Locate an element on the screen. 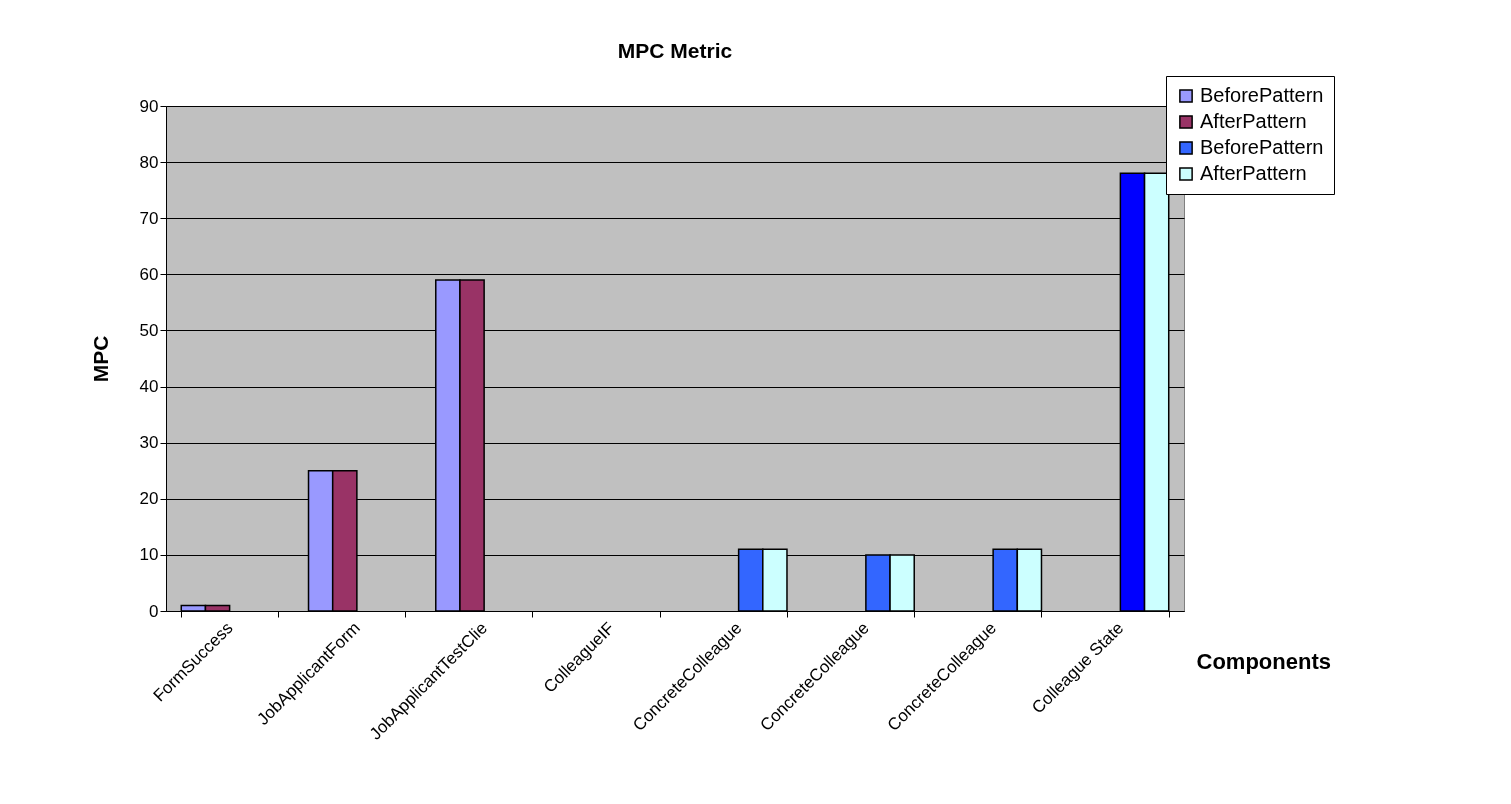 Image resolution: width=1511 pixels, height=804 pixels. y-tick-label: 0 is located at coordinates (154, 611).